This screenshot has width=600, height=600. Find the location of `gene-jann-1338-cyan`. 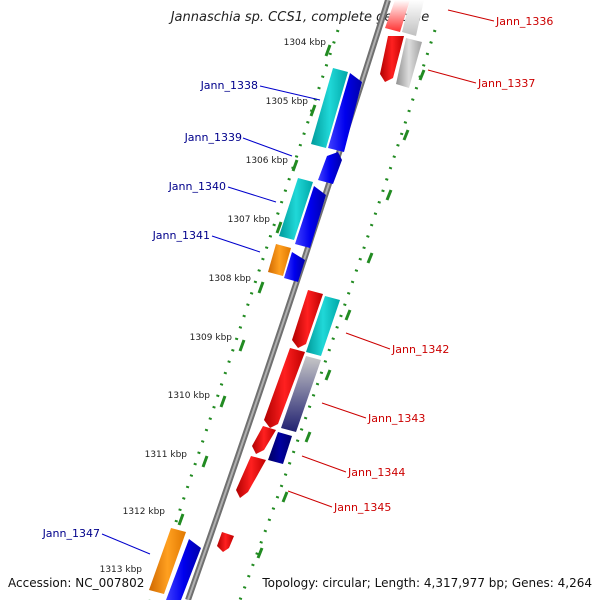

gene-jann-1338-cyan is located at coordinates (329, 108).